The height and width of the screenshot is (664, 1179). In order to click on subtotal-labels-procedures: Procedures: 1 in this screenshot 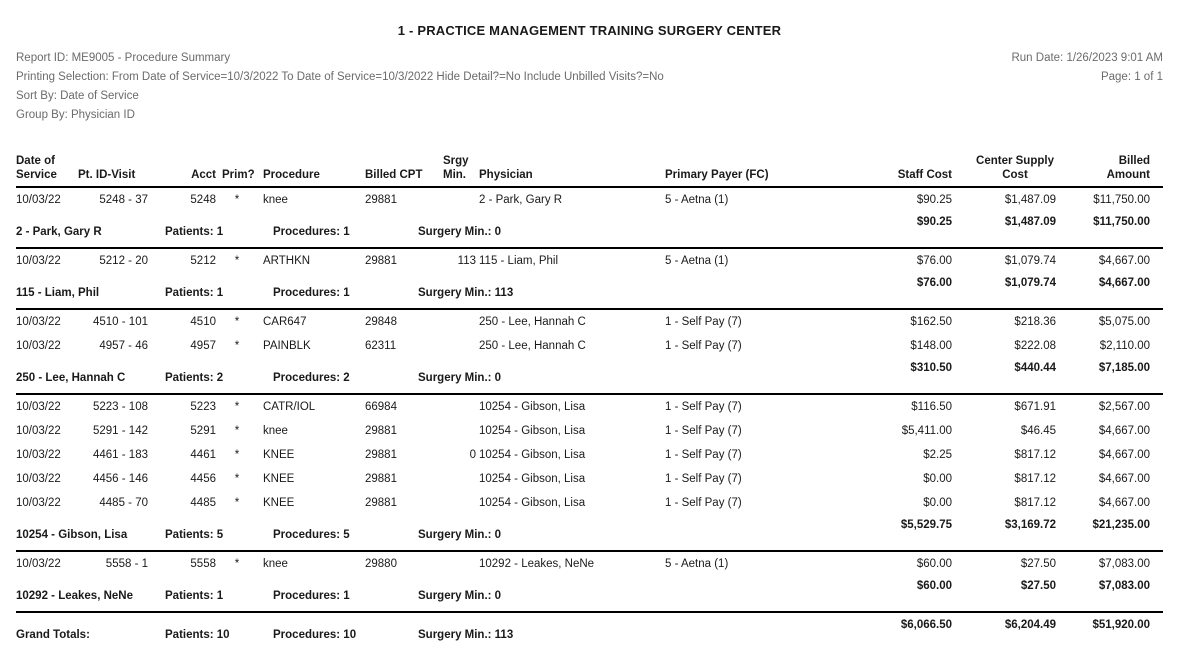, I will do `click(311, 293)`.